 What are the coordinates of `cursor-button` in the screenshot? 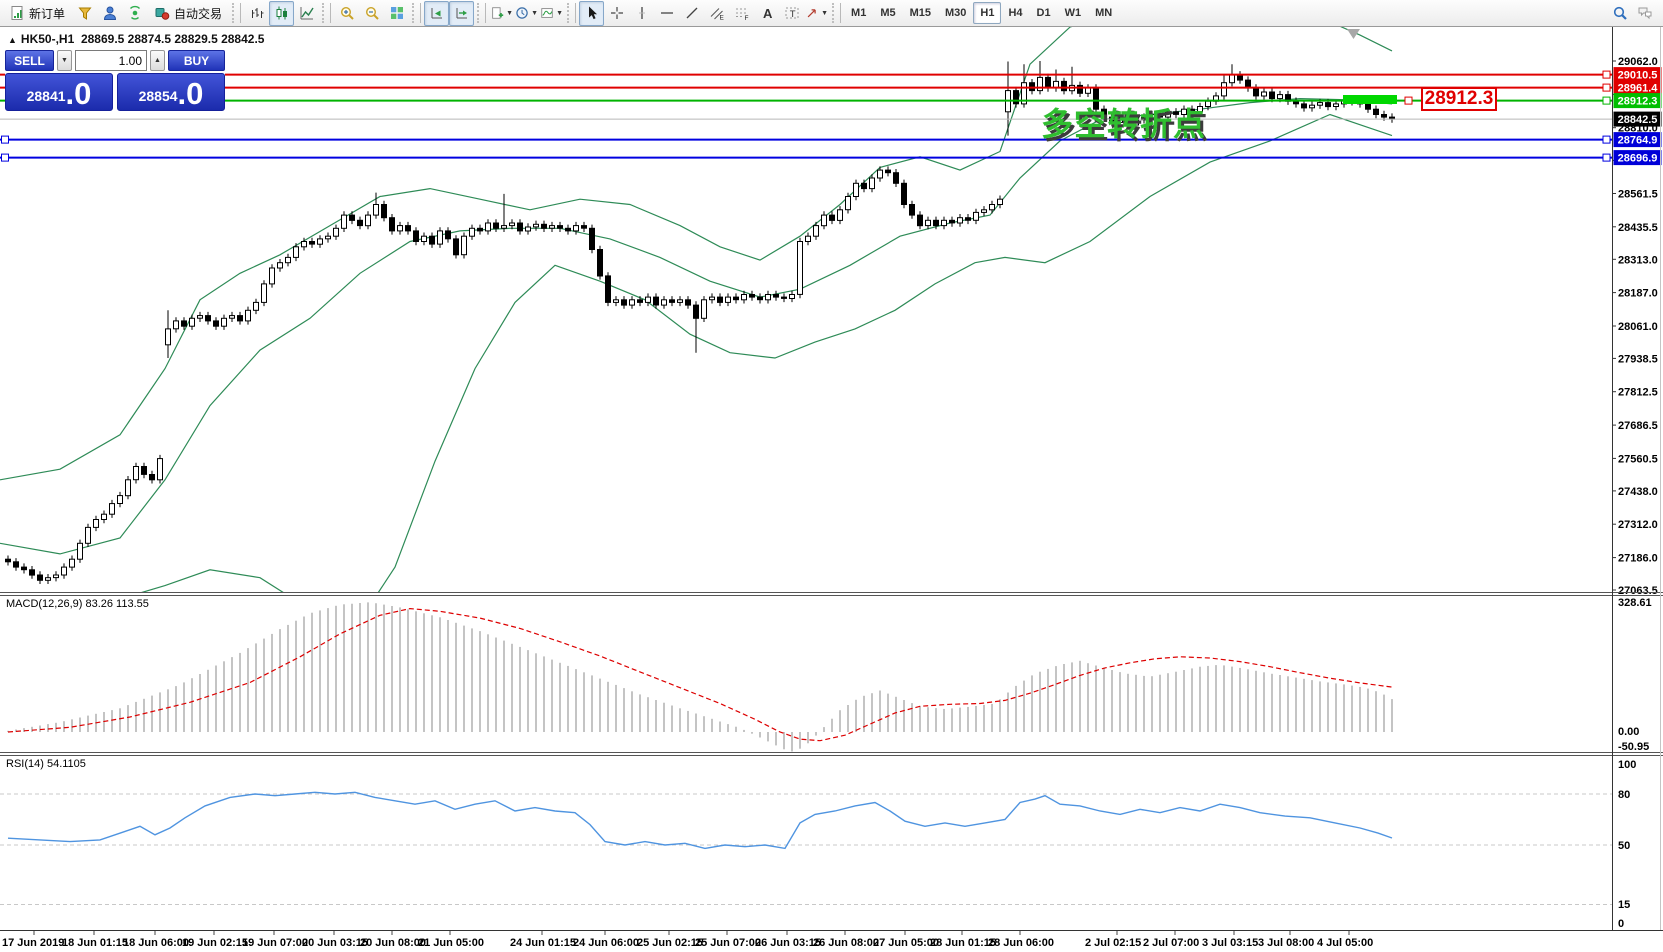 It's located at (592, 13).